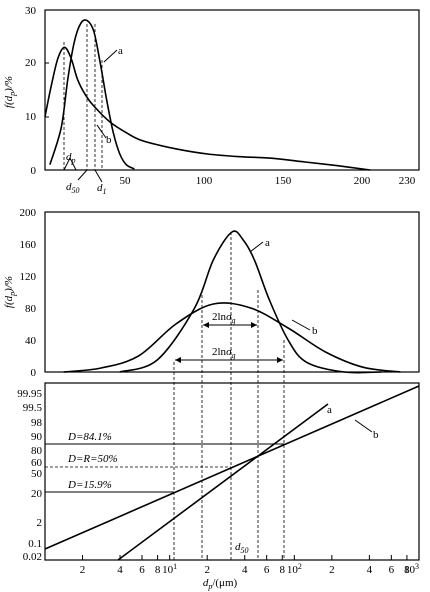 This screenshot has width=430, height=592. Describe the element at coordinates (120, 51) in the screenshot. I see `panel-1-series-a-label: a` at that location.